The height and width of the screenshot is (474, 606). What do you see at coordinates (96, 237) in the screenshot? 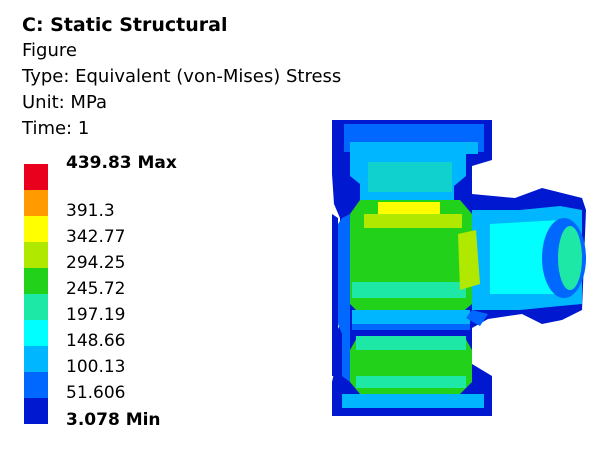
I see `legend-label: 342.77` at bounding box center [96, 237].